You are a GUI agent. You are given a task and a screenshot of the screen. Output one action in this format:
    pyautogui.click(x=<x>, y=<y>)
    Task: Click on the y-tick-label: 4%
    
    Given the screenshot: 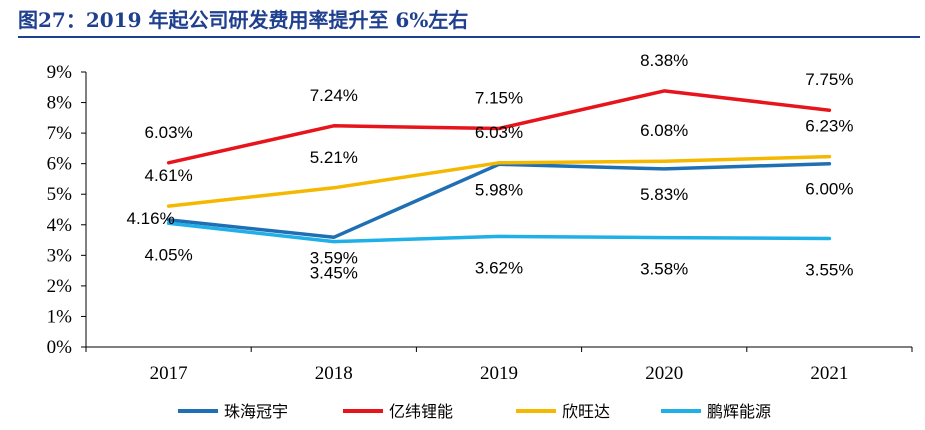 What is the action you would take?
    pyautogui.click(x=60, y=225)
    